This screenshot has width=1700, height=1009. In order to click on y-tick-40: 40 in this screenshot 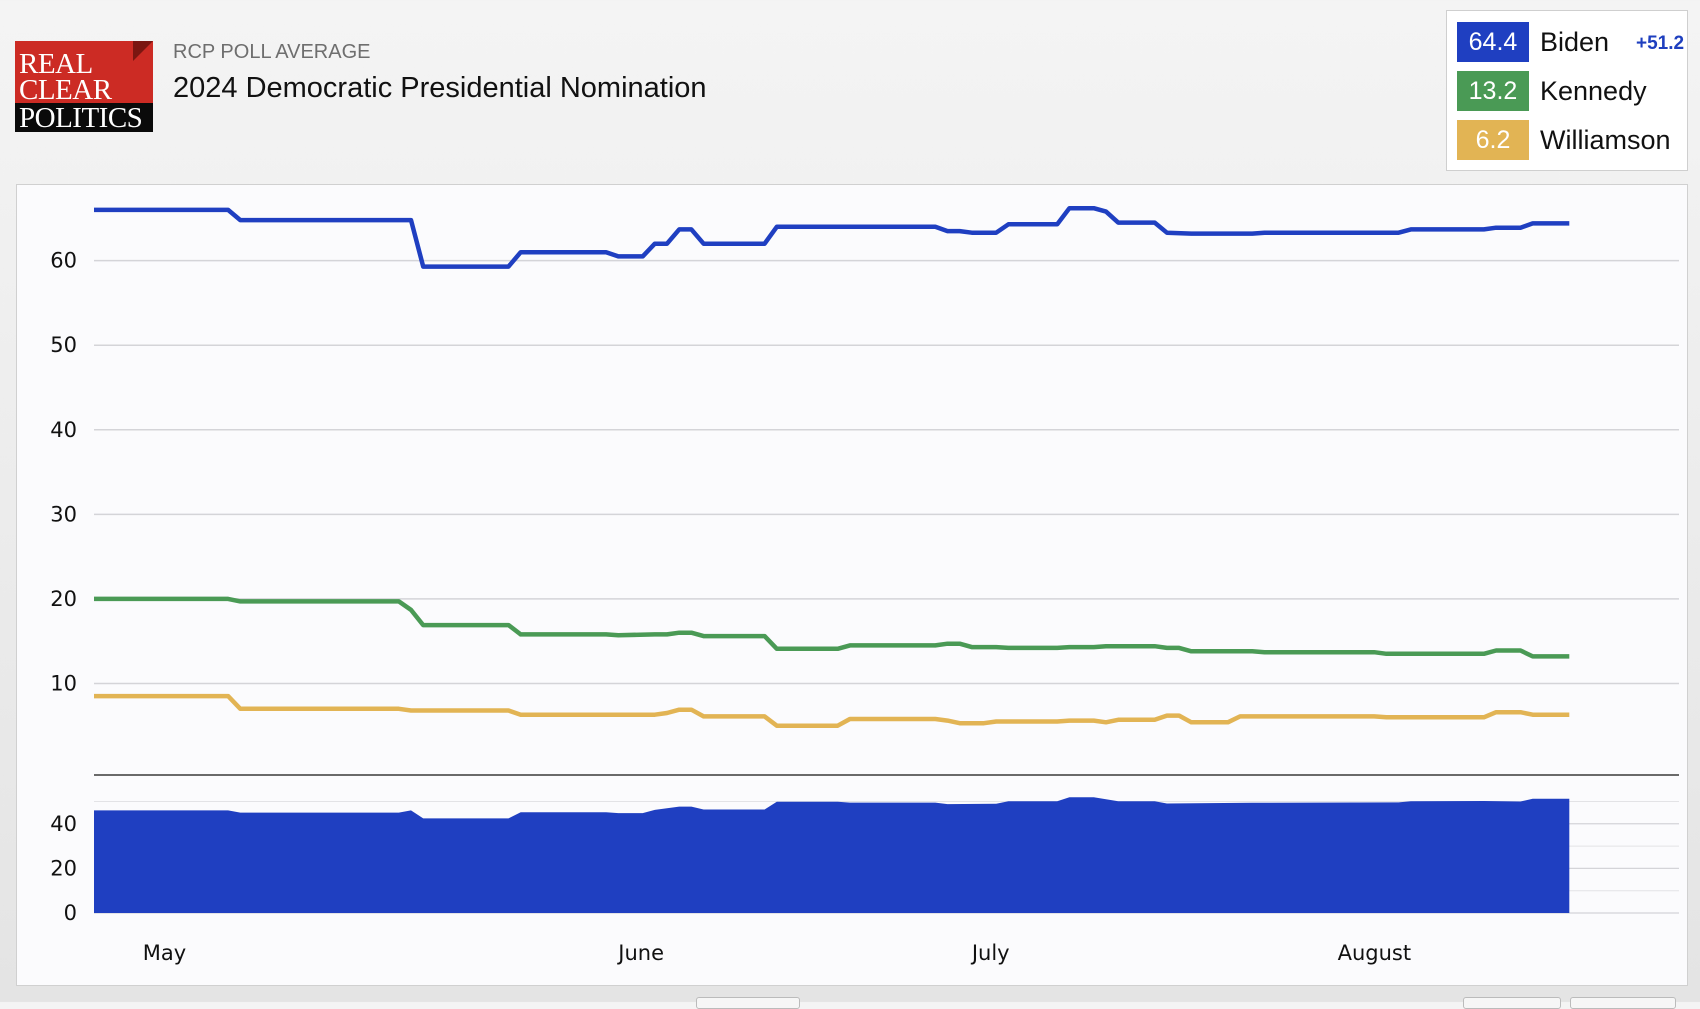, I will do `click(63, 430)`.